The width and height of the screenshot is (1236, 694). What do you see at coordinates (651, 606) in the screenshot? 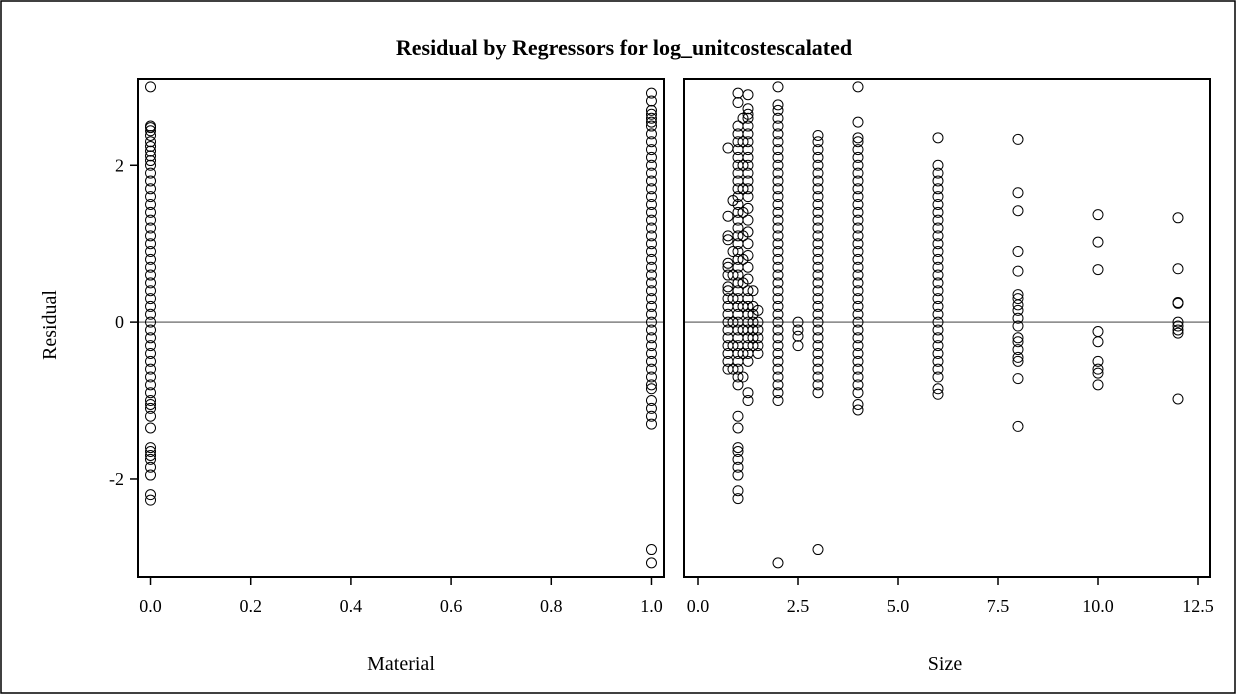
I see `x-tick-label: 1.0` at bounding box center [651, 606].